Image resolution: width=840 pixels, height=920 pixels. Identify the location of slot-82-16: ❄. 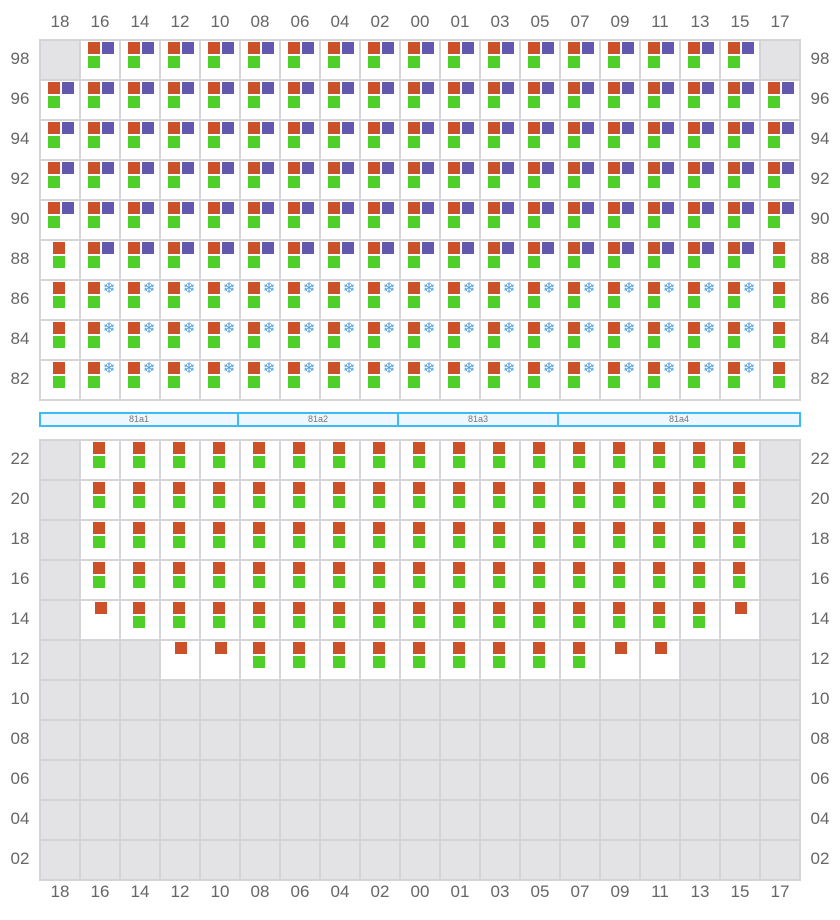
(100, 380).